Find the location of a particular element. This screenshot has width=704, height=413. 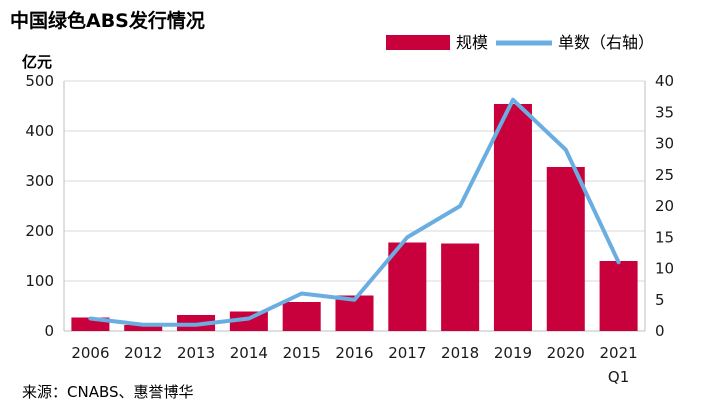

y-right-tick: 30 is located at coordinates (664, 144).